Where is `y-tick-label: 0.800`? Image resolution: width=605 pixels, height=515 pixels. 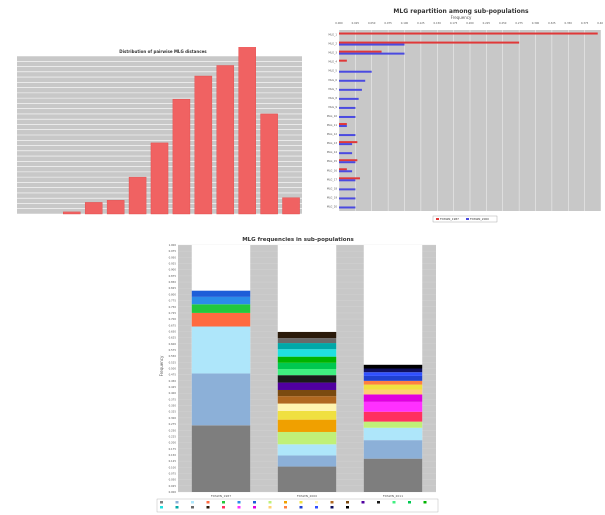 y-tick-label: 0.800 is located at coordinates (173, 294).